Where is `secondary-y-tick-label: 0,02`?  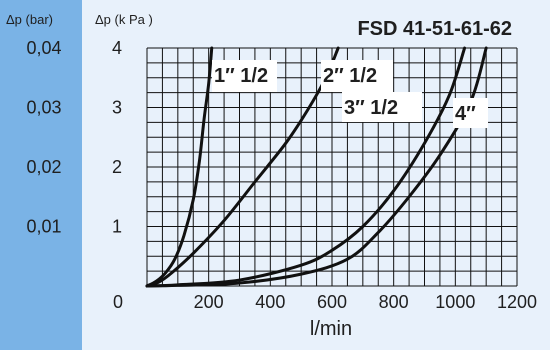
secondary-y-tick-label: 0,02 is located at coordinates (43, 167).